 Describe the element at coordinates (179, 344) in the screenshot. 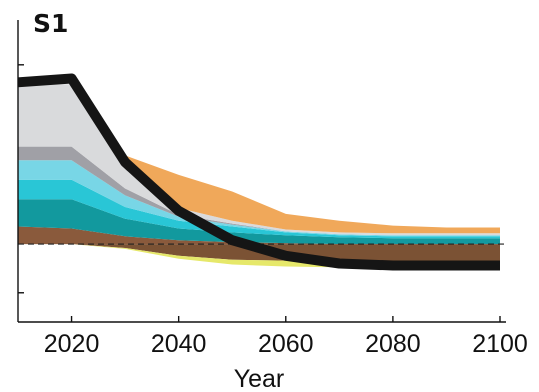

I see `x-tick-label-2040: 2040` at that location.